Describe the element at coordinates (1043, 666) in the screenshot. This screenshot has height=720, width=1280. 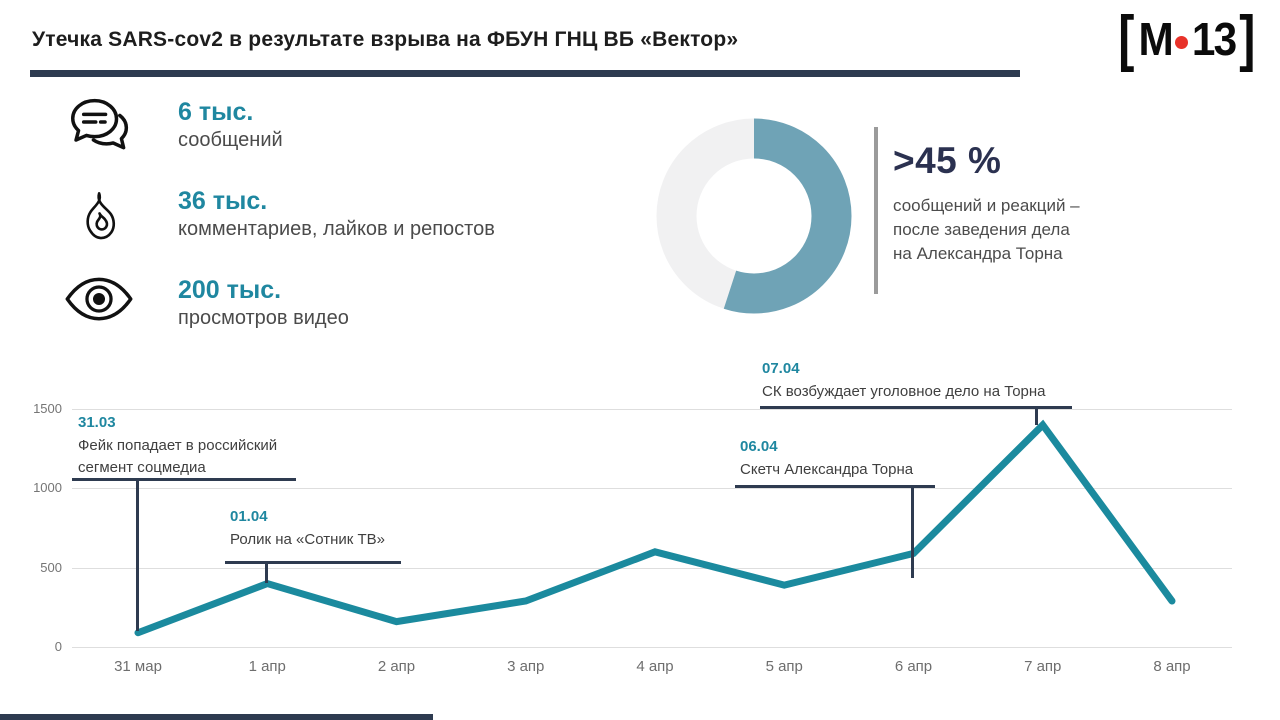
I see `x-axis-tick-label: 7 апр` at that location.